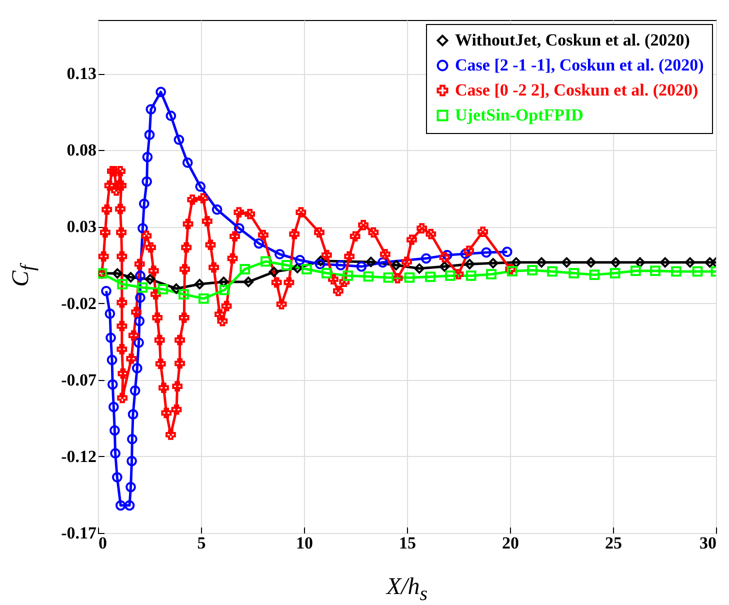  What do you see at coordinates (407, 589) in the screenshot?
I see `x-axis-title: X/h$_{s}$` at bounding box center [407, 589].